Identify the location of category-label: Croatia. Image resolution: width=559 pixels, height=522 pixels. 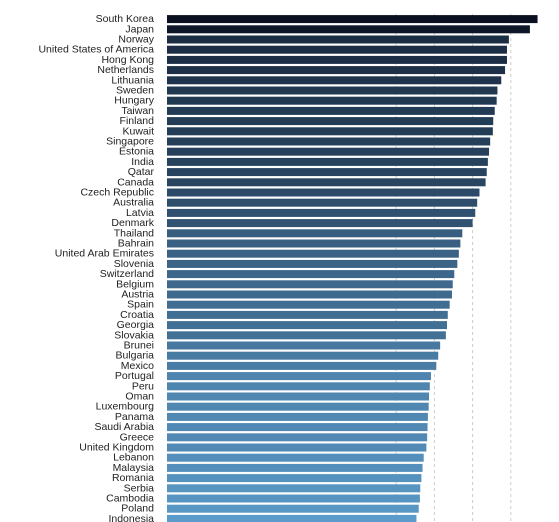
(137, 315).